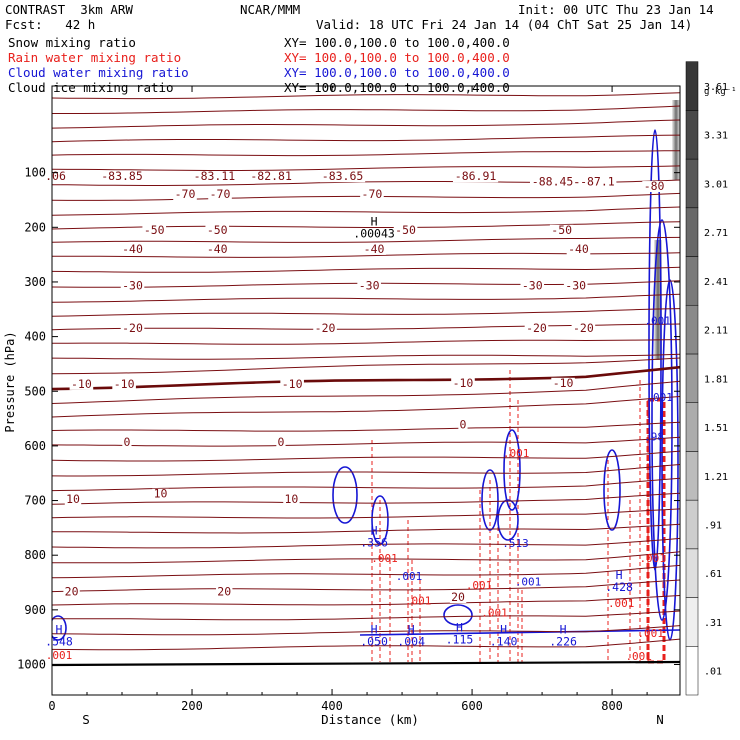 Image resolution: width=740 pixels, height=740 pixels. What do you see at coordinates (59, 642) in the screenshot?
I see `high-value: .548` at bounding box center [59, 642].